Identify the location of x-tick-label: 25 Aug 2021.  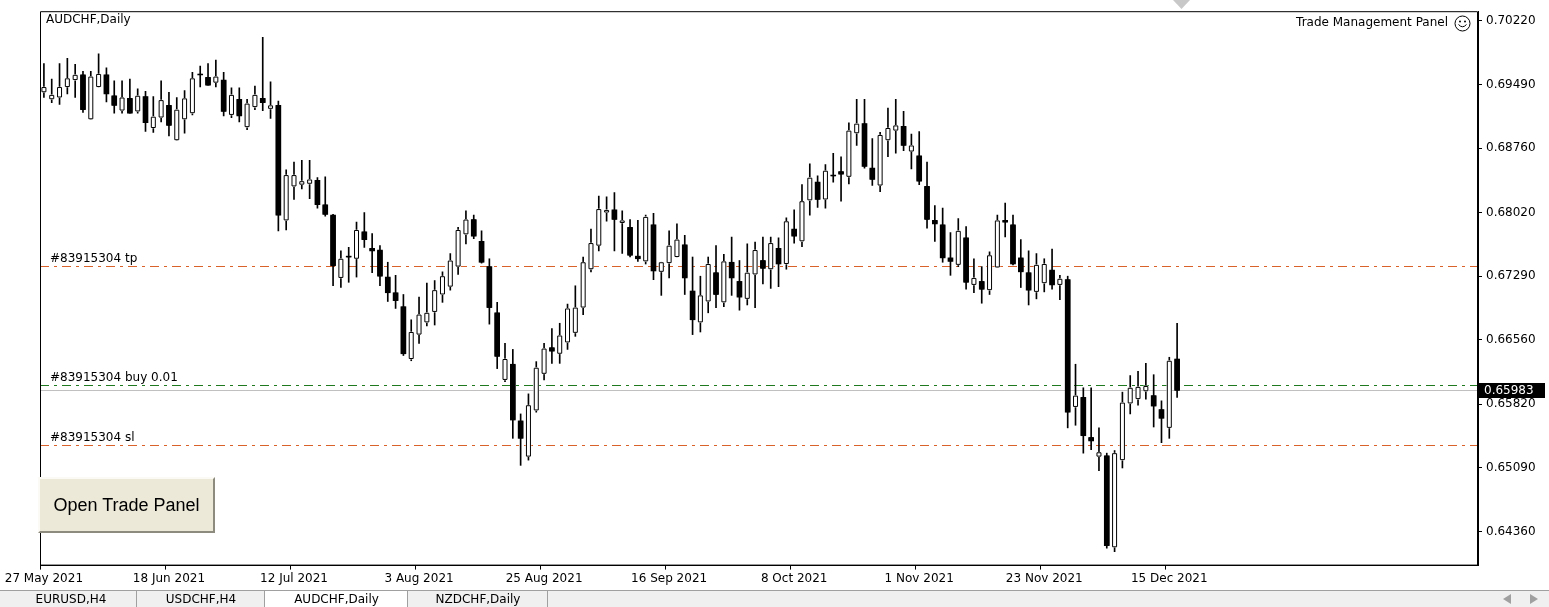
(544, 577).